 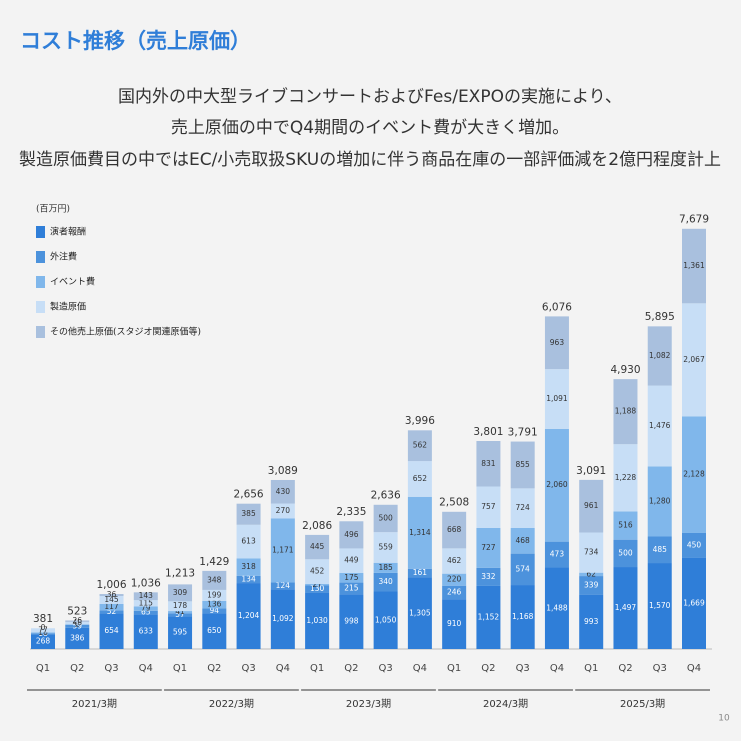 I want to click on segment-label: 270, so click(x=283, y=510).